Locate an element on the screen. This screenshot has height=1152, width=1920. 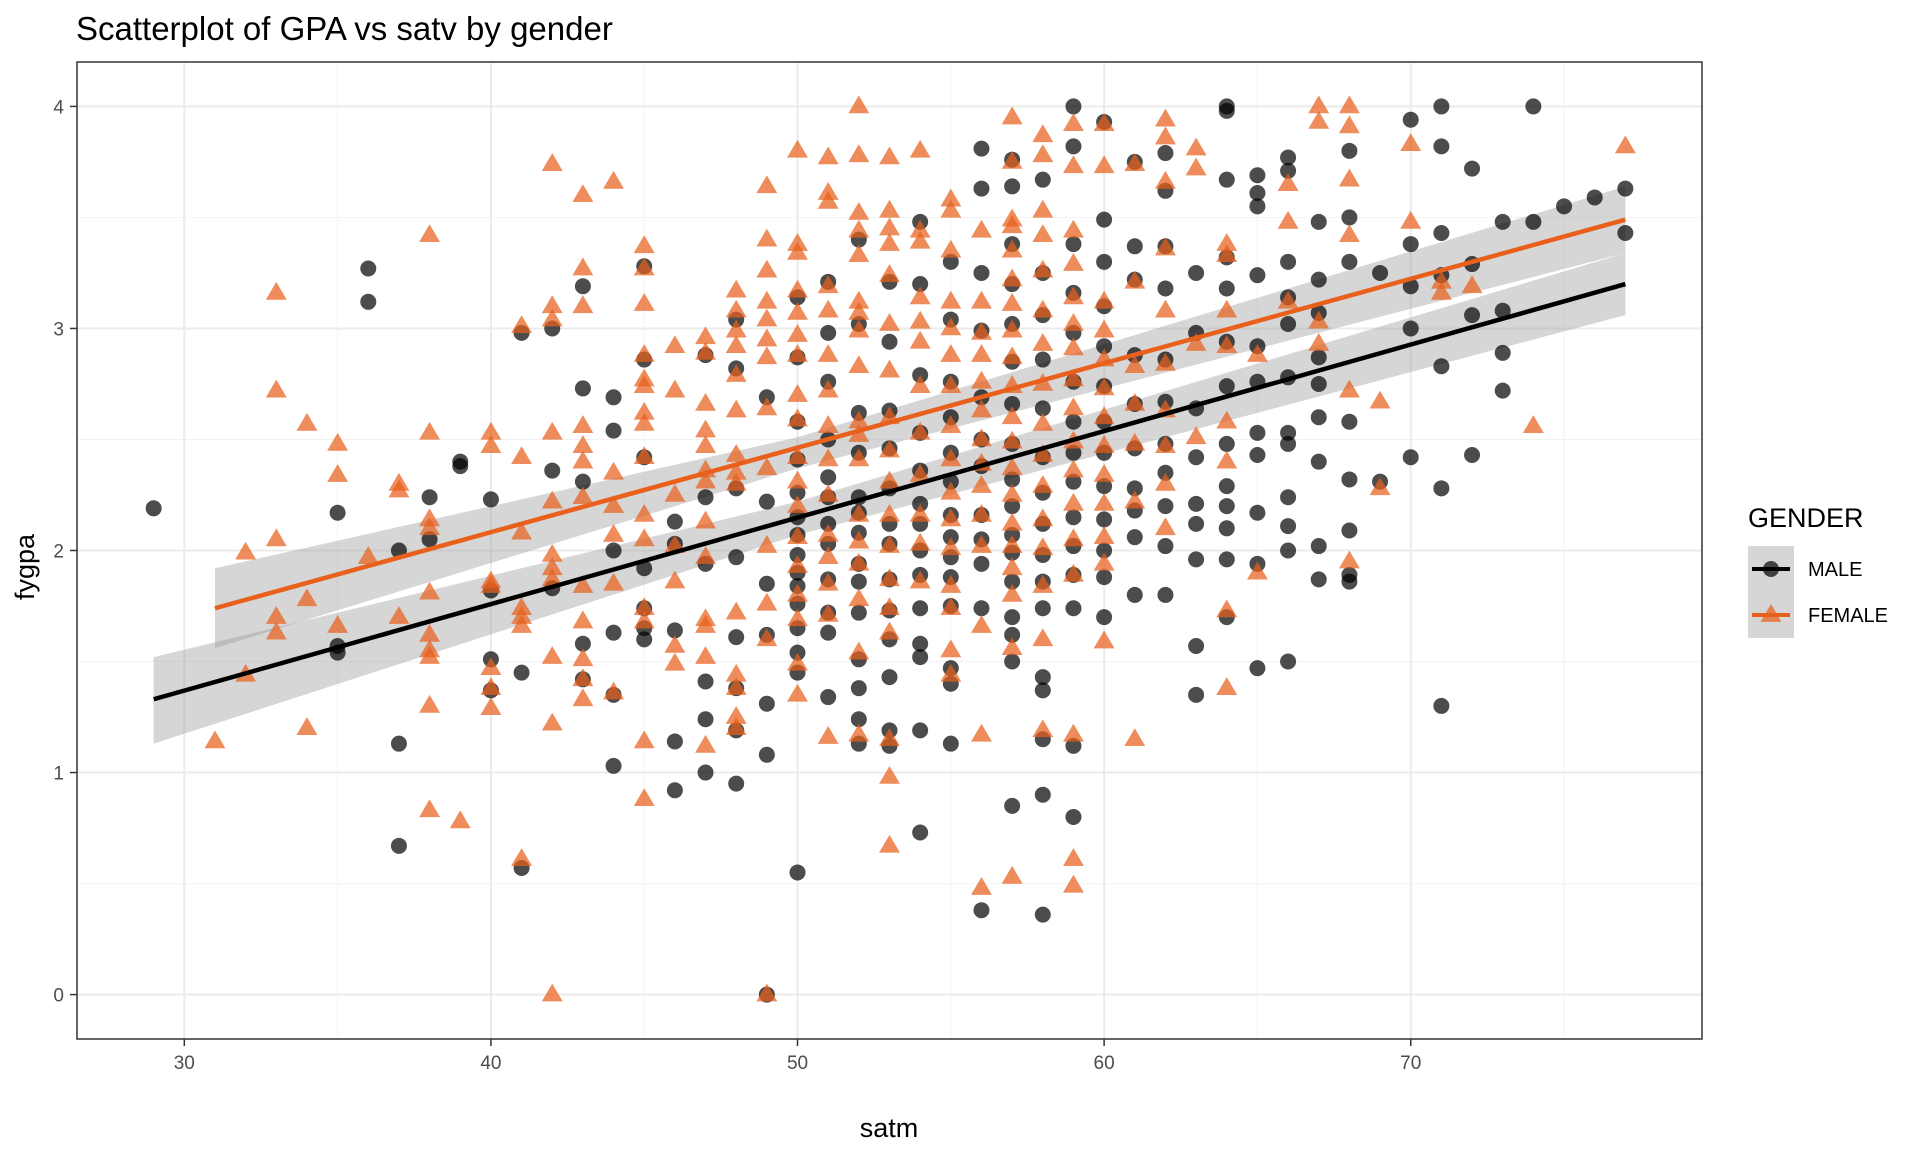
x-tick-label: 50 is located at coordinates (797, 1063).